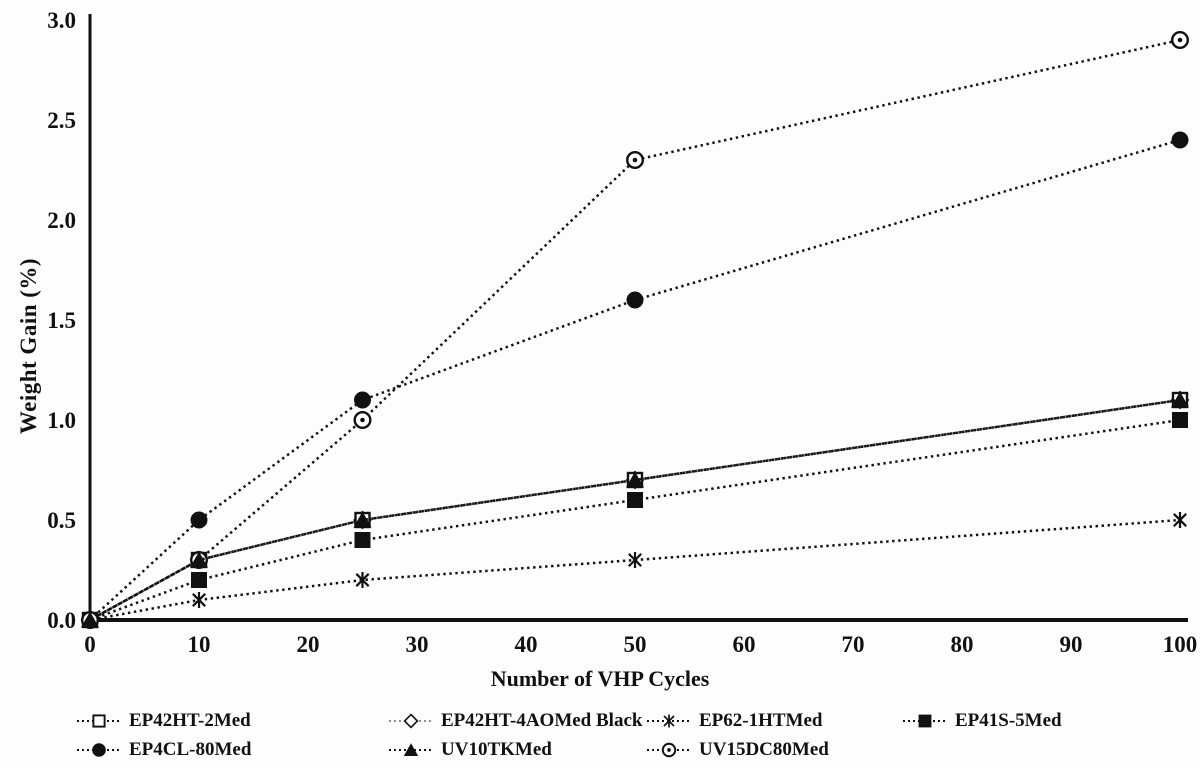 The image size is (1200, 768). I want to click on x-tick-label: 50, so click(635, 644).